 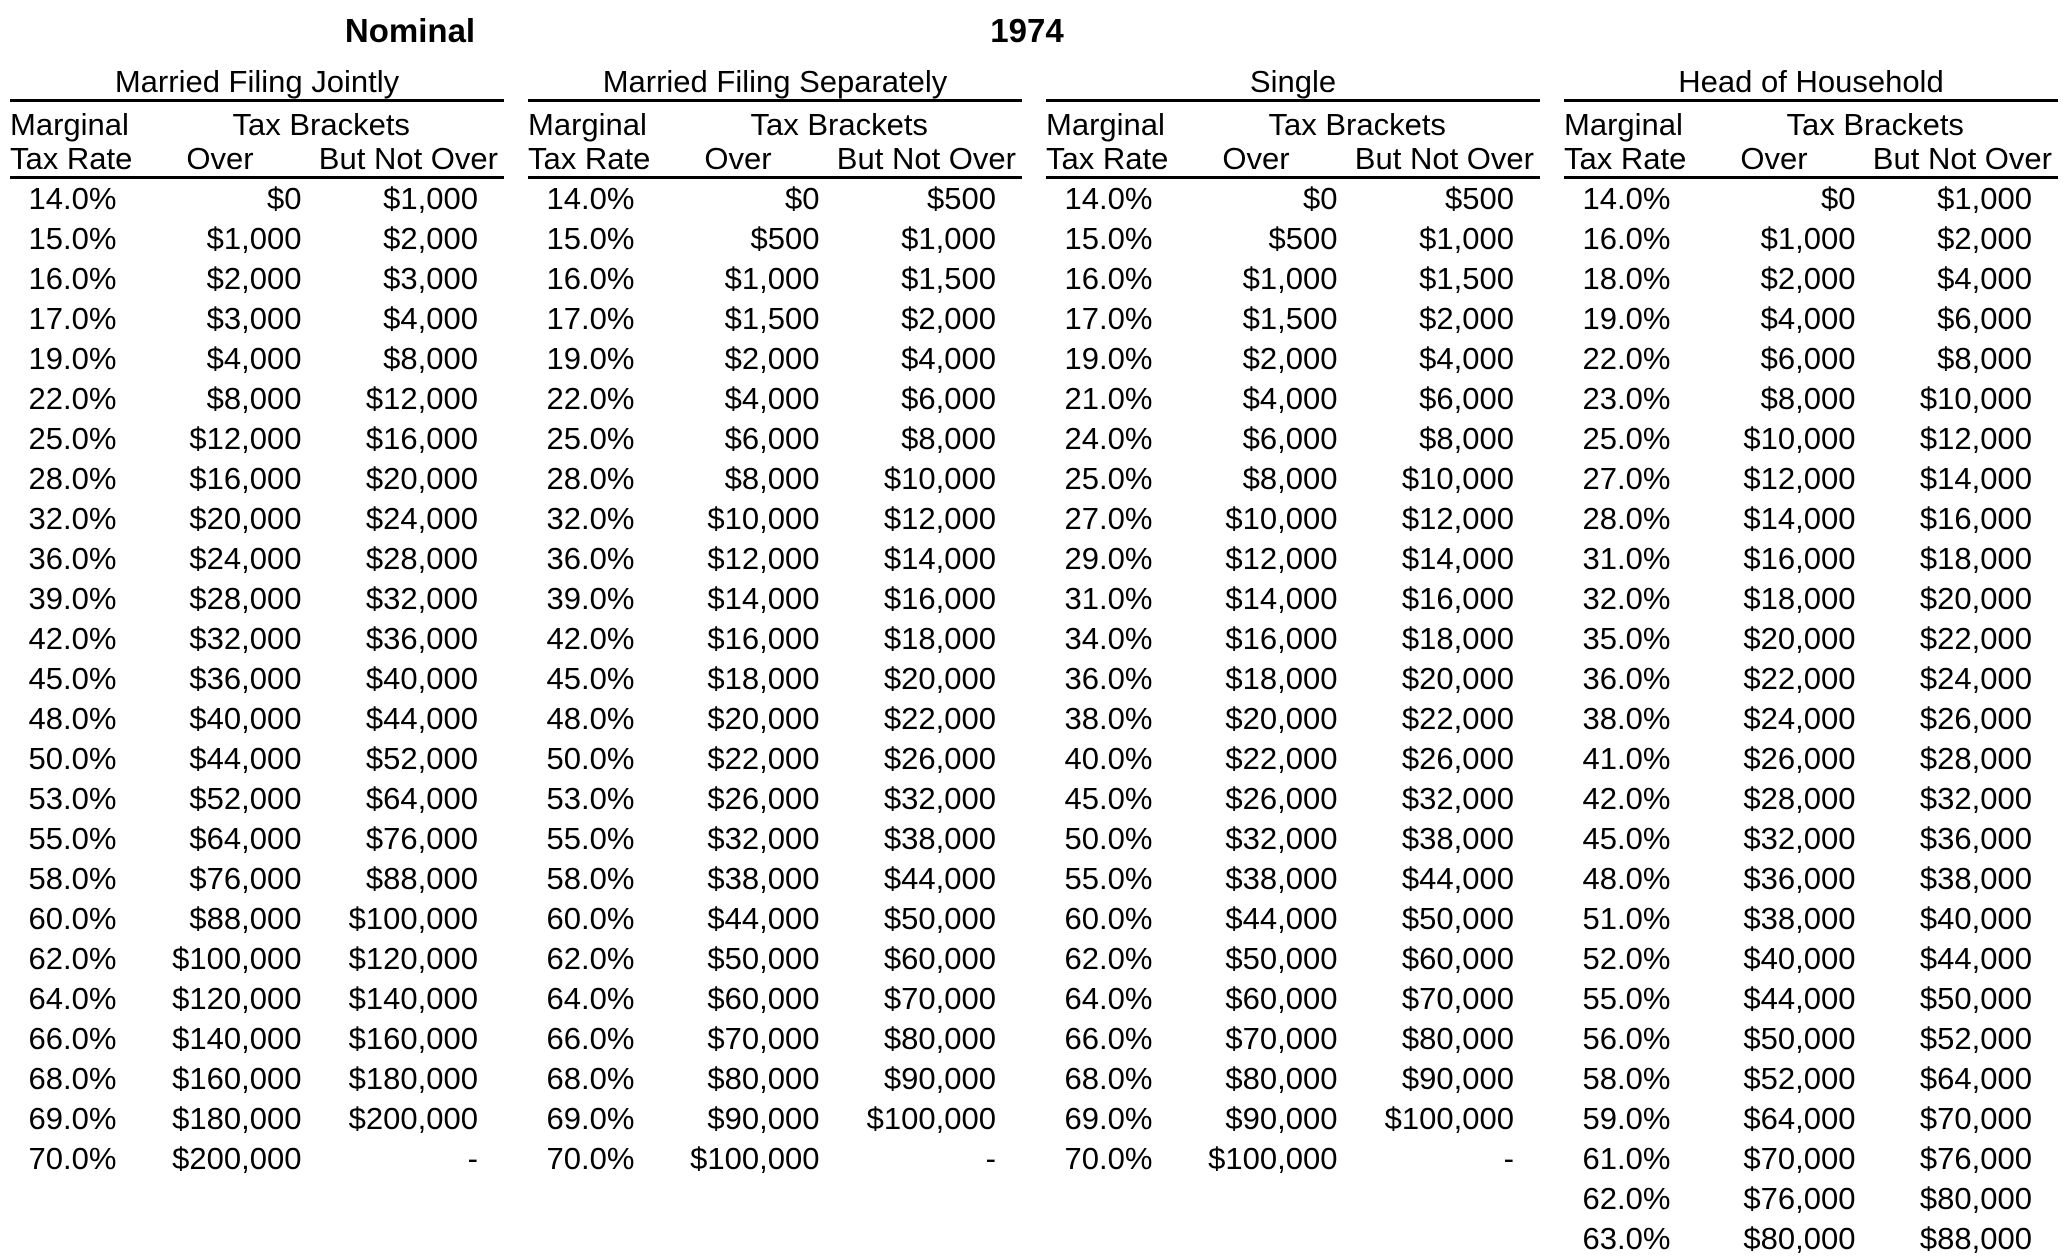 I want to click on over-cell: $6,000, so click(x=1290, y=438).